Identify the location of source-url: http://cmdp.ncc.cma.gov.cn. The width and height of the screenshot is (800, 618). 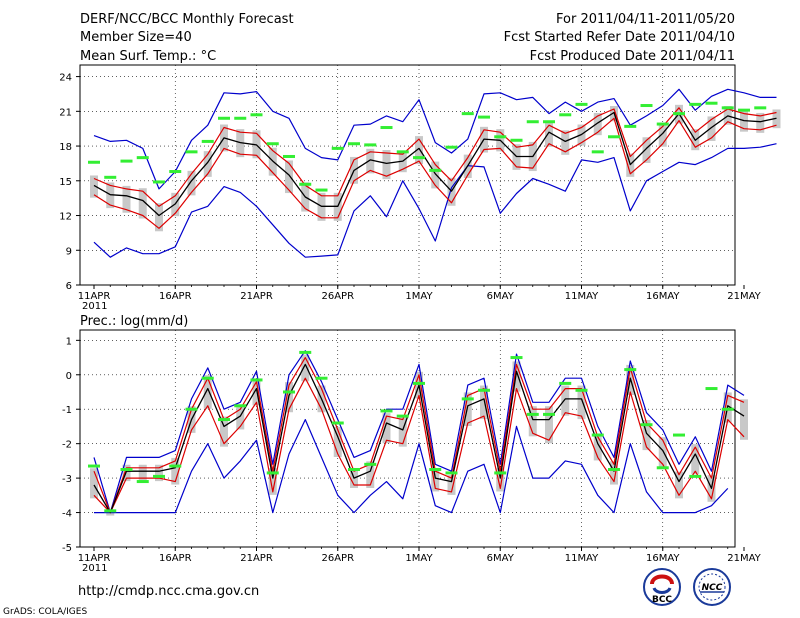
(168, 591).